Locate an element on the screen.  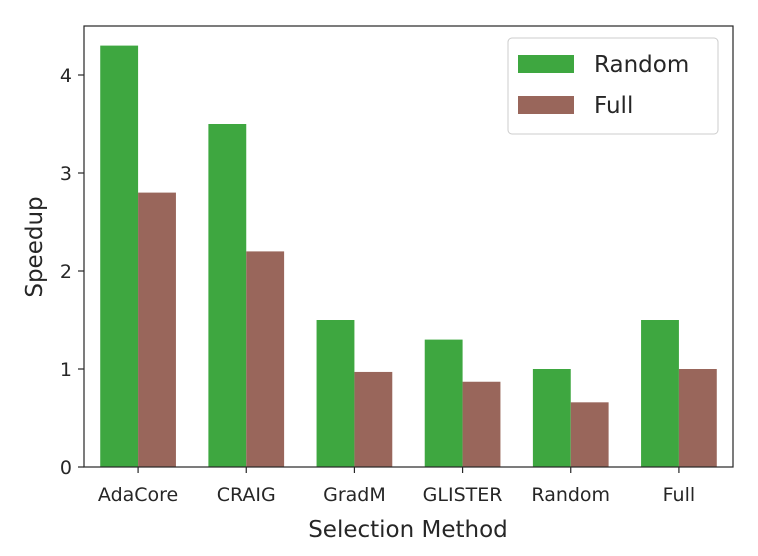
bar-full-craig is located at coordinates (265, 359).